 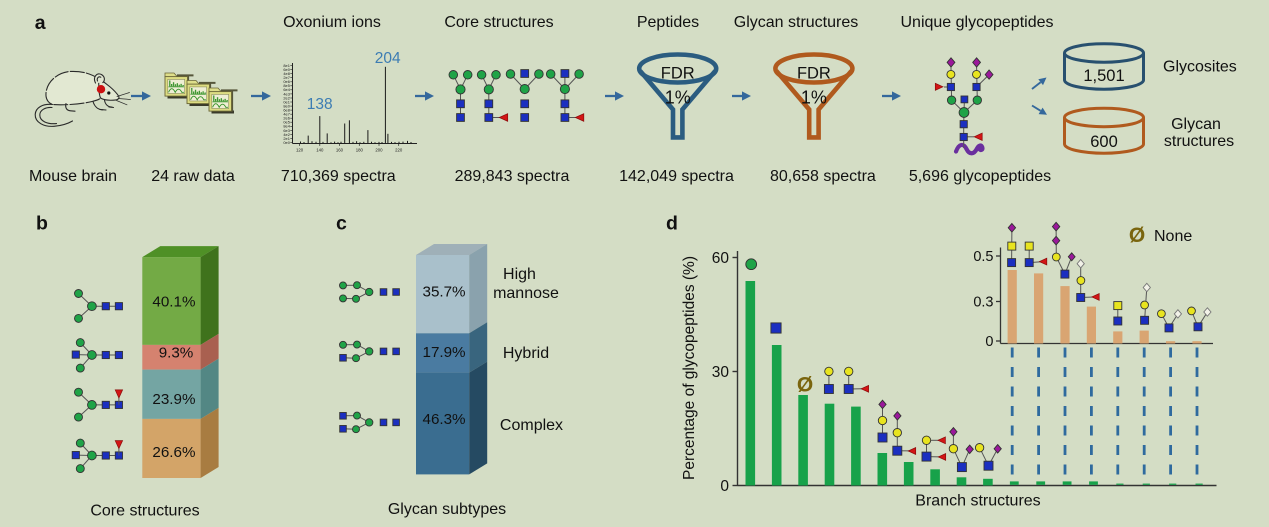 I want to click on svg-text: mannose, so click(x=526, y=293).